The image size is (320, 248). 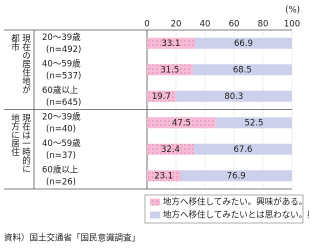 I want to click on group-label: 都市, so click(x=15, y=43).